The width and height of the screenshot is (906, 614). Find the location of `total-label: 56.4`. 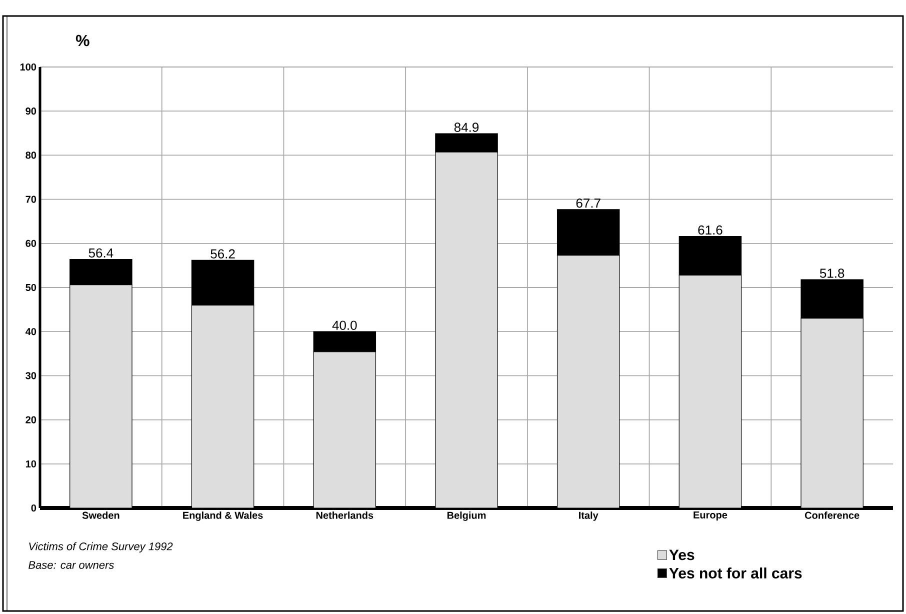

total-label: 56.4 is located at coordinates (101, 253).